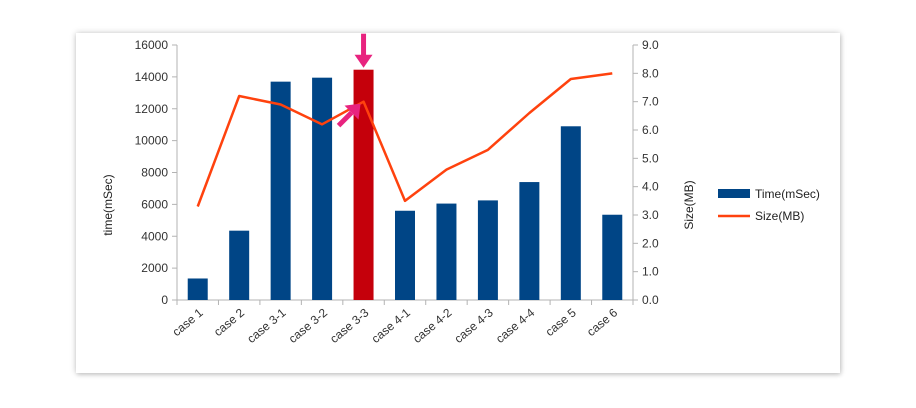 This screenshot has height=408, width=916. What do you see at coordinates (154, 268) in the screenshot?
I see `y-tick-label-left: 2000` at bounding box center [154, 268].